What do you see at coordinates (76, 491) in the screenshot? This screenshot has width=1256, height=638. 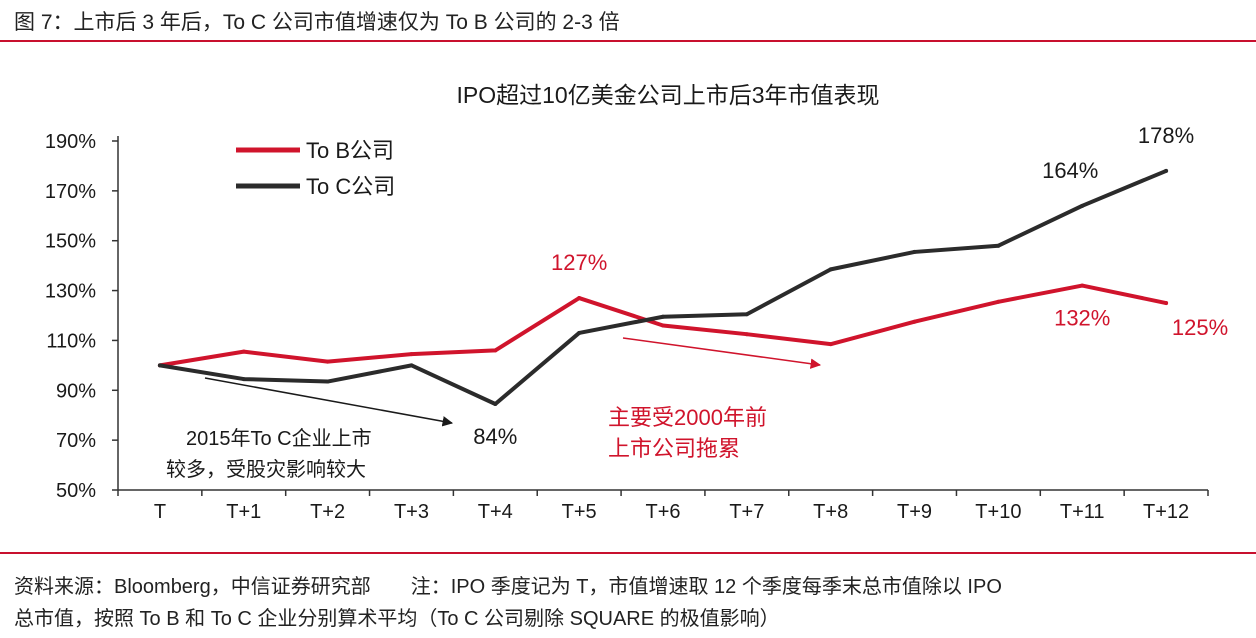 I see `y-tick-label: 50%` at bounding box center [76, 491].